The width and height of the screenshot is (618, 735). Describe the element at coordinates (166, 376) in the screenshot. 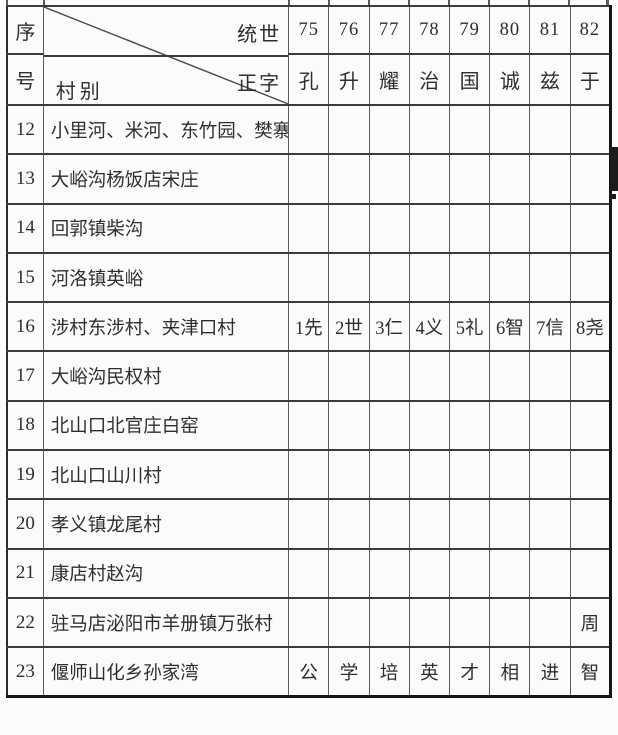

I see `village-name: 大峪沟民权村` at that location.